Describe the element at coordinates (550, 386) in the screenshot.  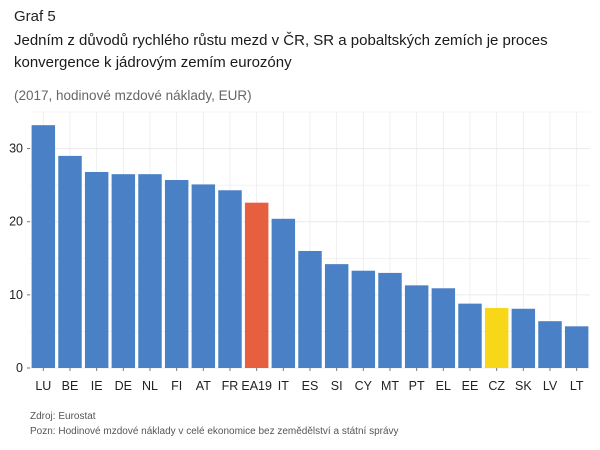
I see `x-tick-label: LV` at that location.